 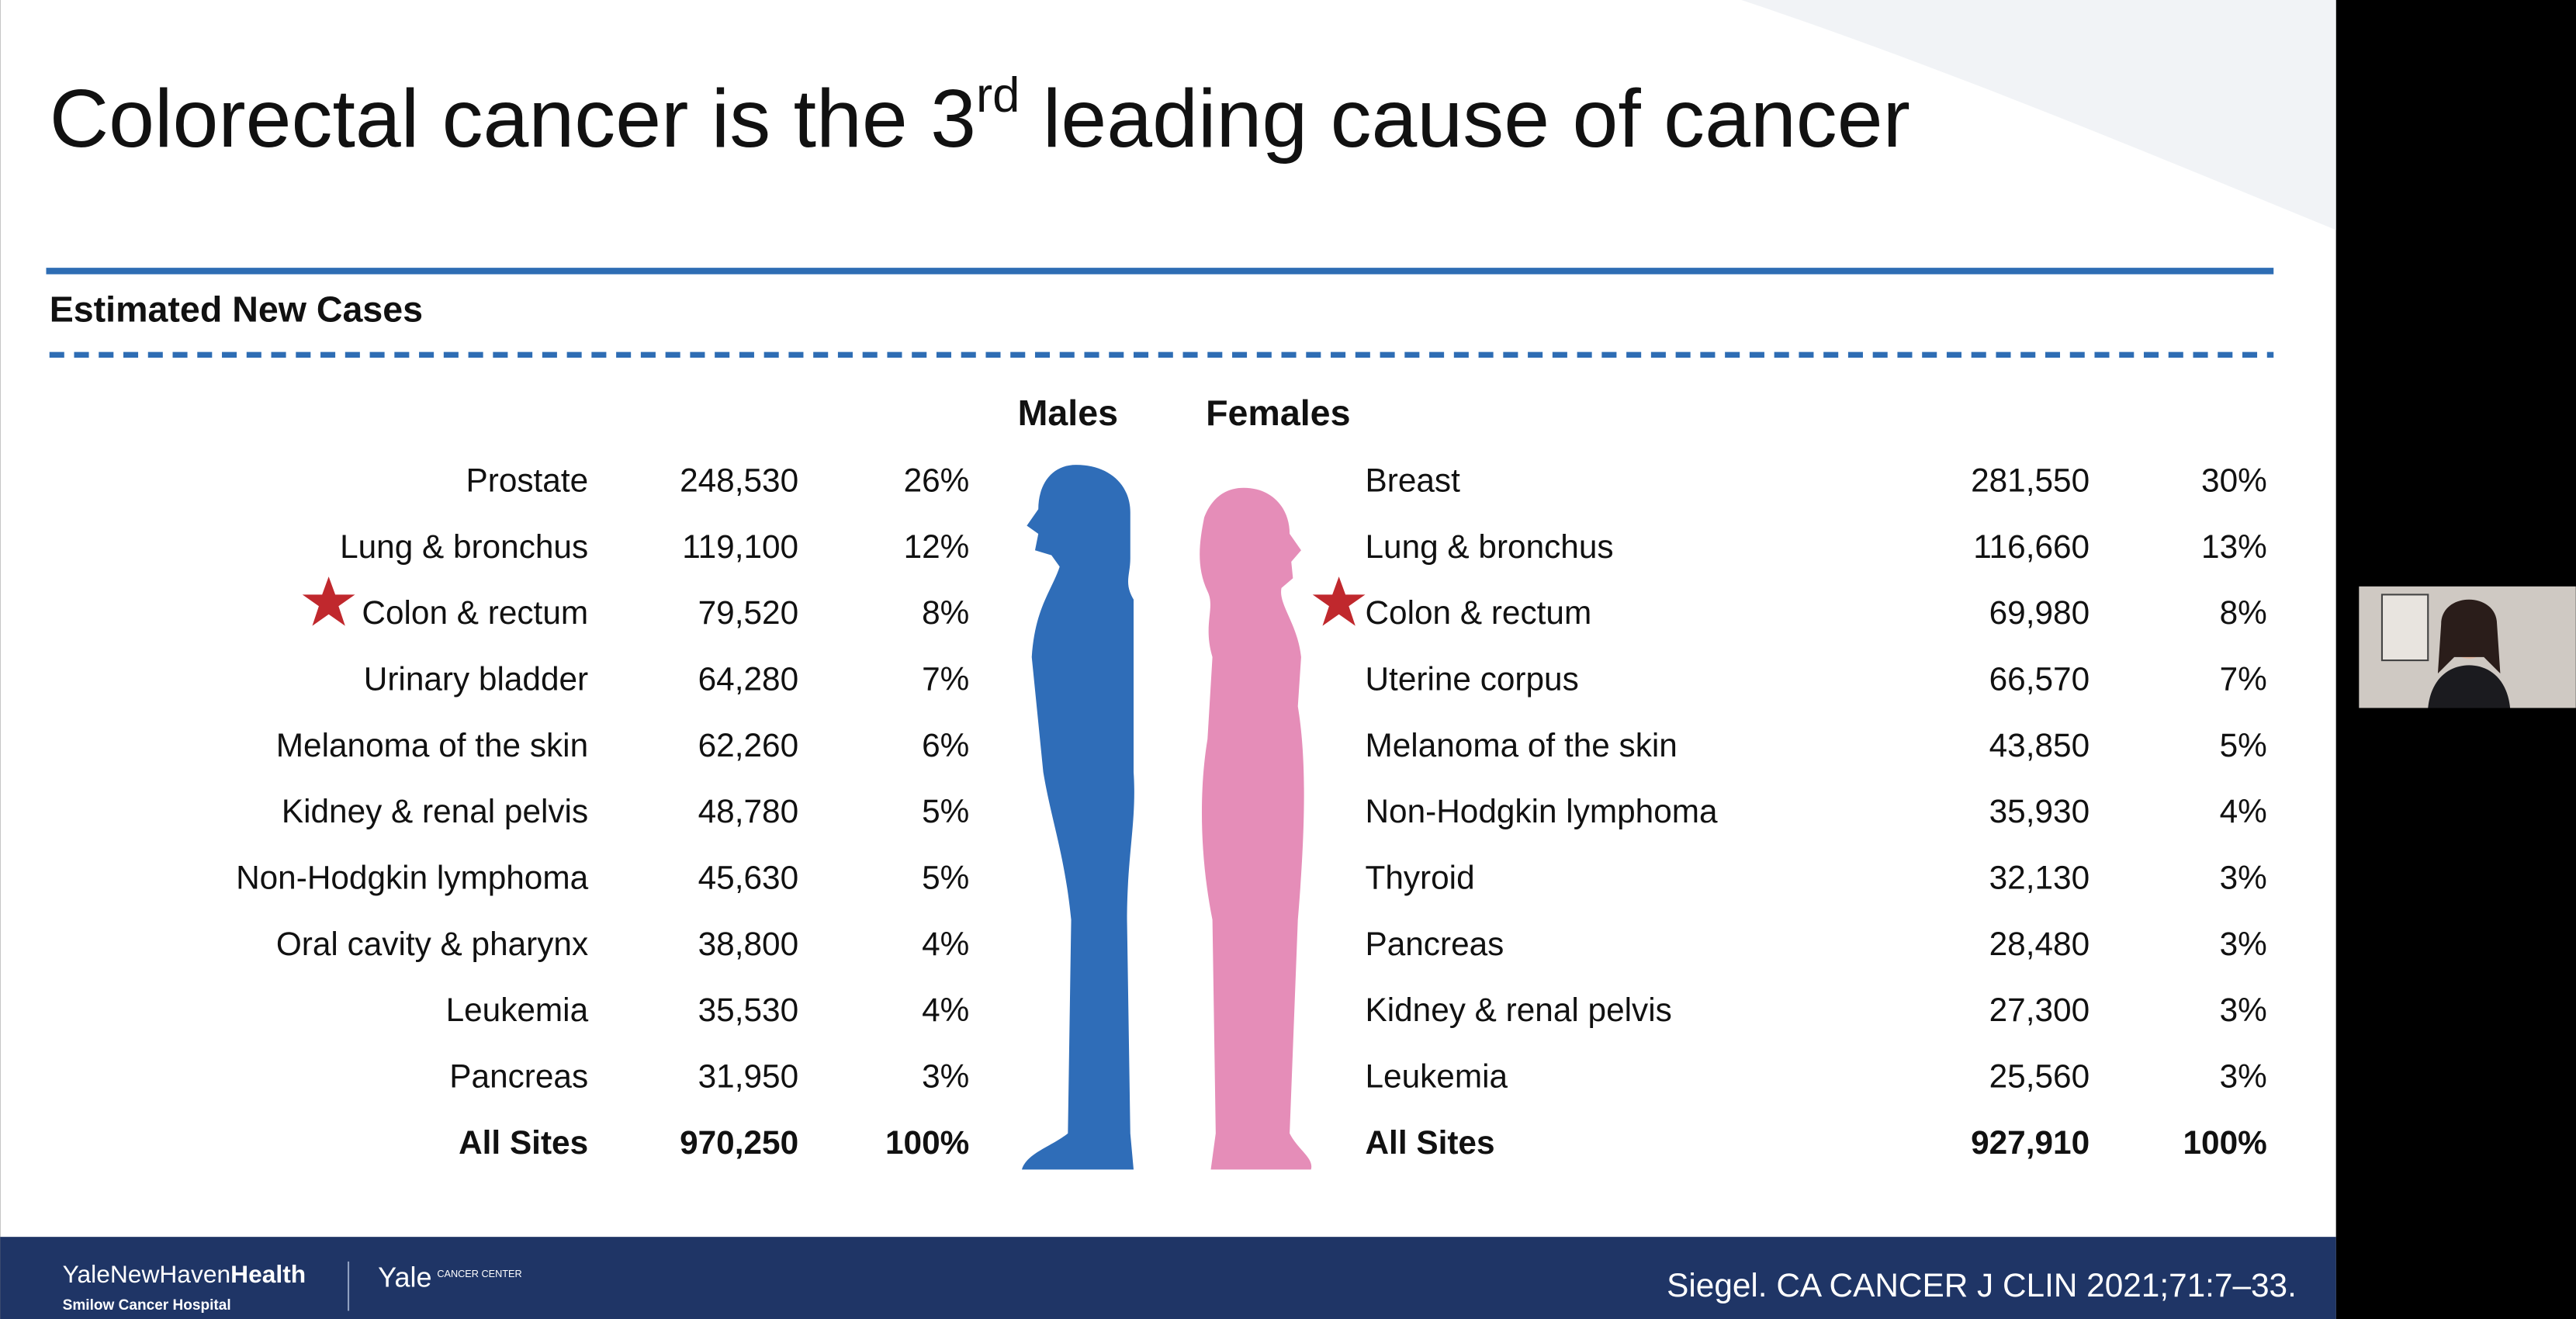 I want to click on female-silhouette, so click(x=1256, y=828).